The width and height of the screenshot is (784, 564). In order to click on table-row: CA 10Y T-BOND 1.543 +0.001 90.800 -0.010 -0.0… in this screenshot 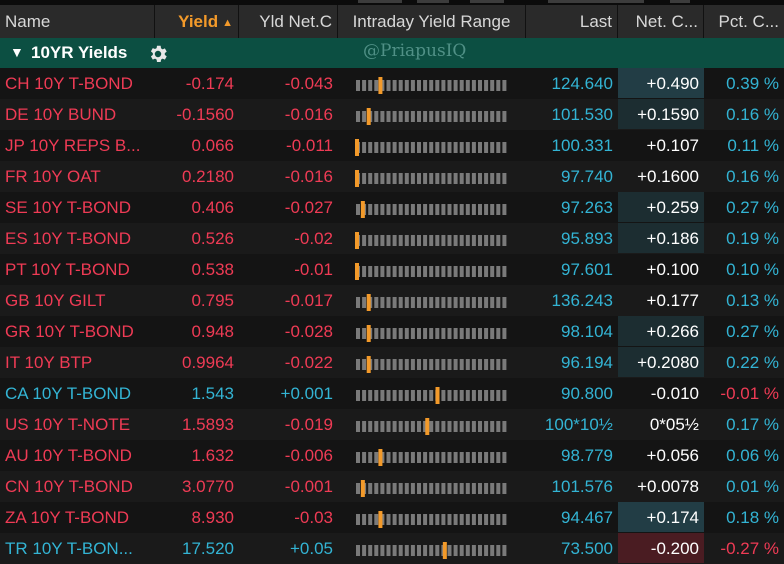, I will do `click(392, 393)`.